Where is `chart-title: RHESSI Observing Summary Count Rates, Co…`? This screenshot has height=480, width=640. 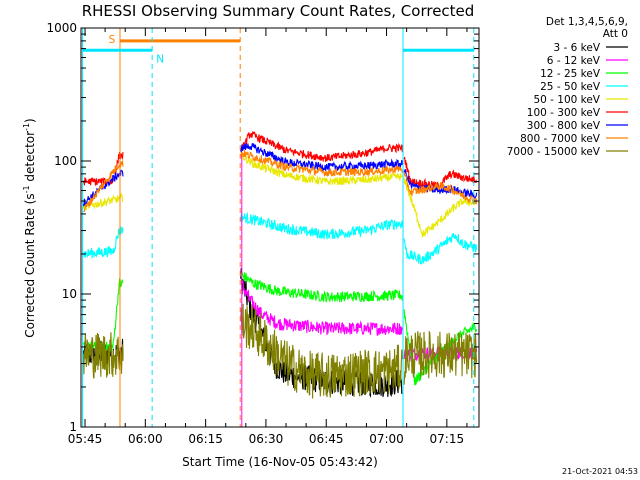
chart-title: RHESSI Observing Summary Count Rates, Co… is located at coordinates (278, 11).